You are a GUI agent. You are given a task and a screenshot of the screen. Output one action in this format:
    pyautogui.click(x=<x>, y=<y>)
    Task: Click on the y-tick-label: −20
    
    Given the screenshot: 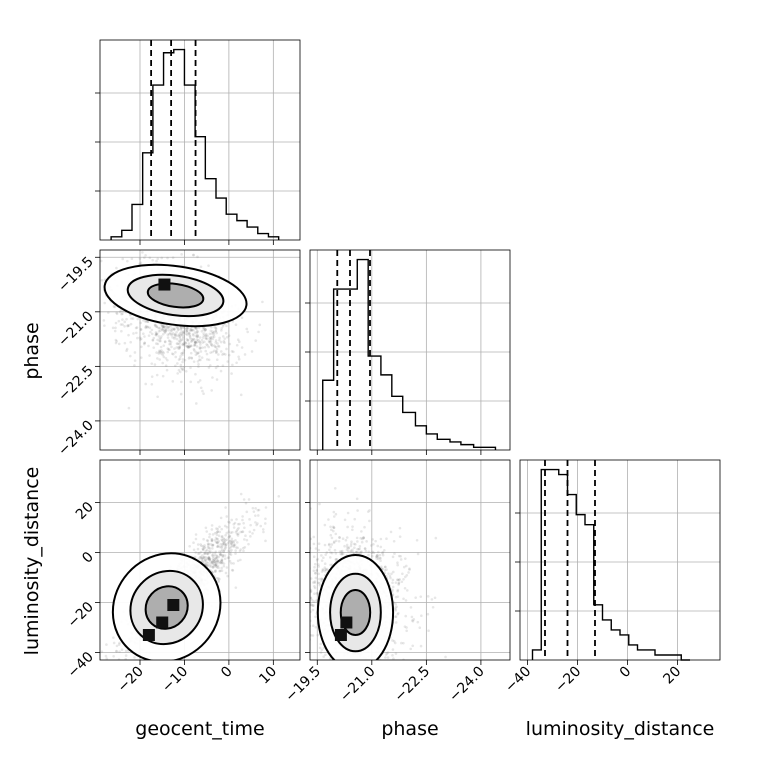 What is the action you would take?
    pyautogui.click(x=81, y=615)
    